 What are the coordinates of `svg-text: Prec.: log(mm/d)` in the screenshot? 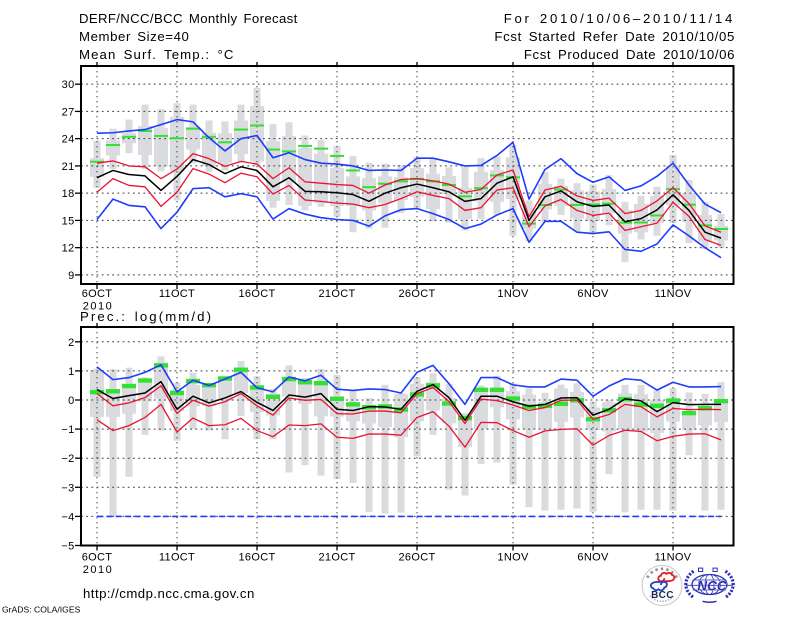 It's located at (146, 316).